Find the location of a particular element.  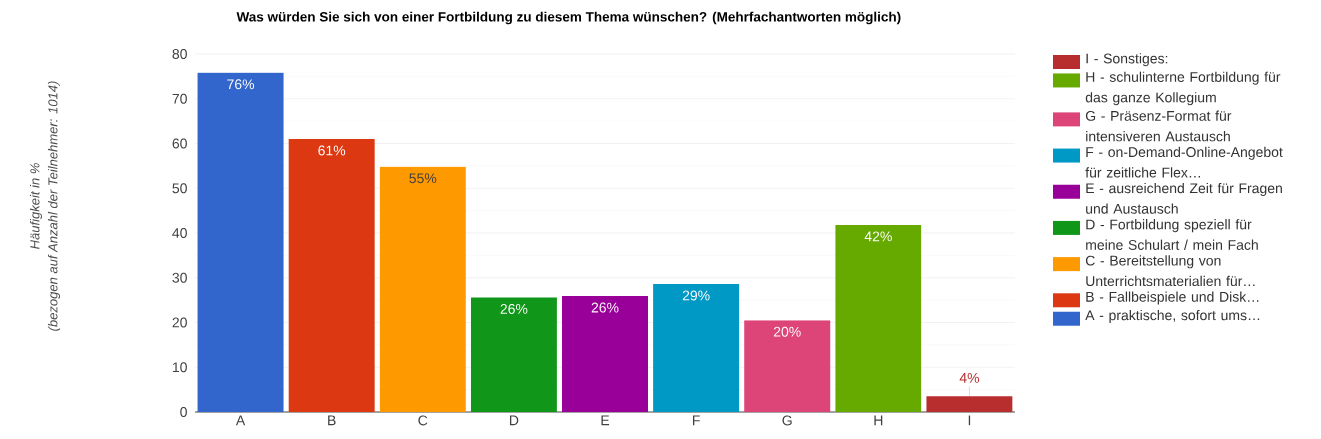

text: 29% is located at coordinates (696, 295).